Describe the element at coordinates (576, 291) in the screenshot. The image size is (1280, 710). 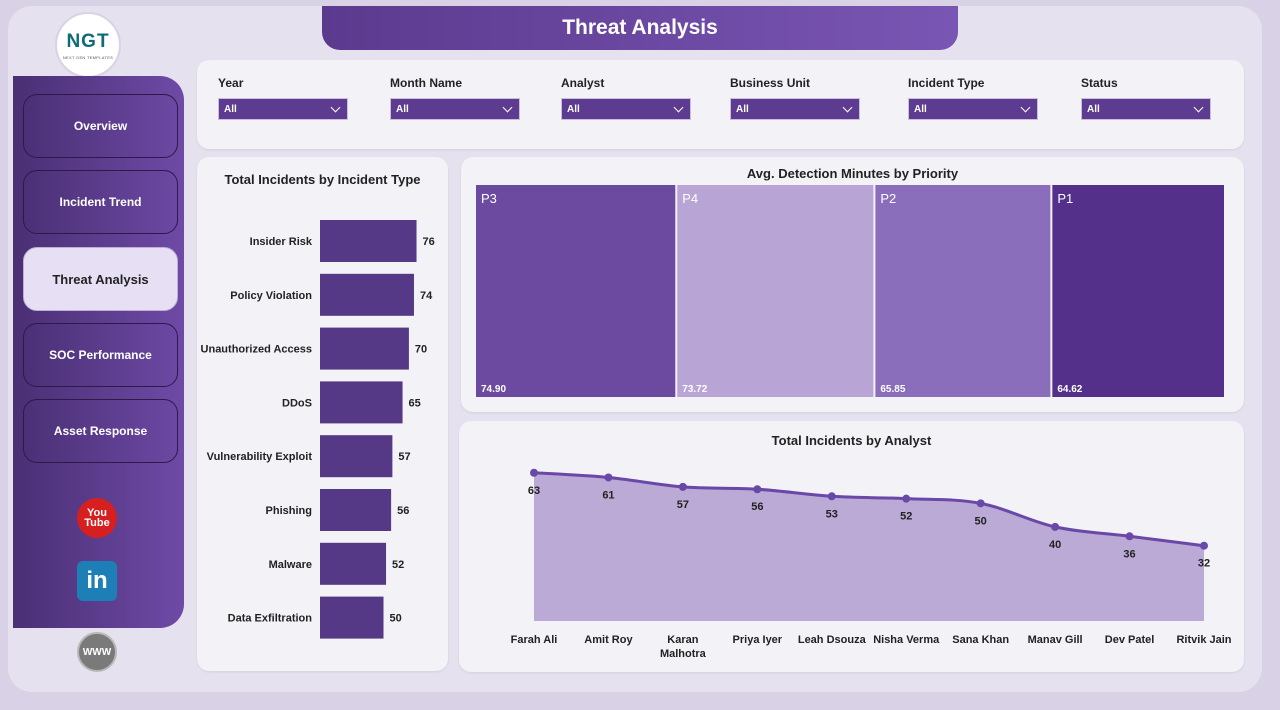
I see `treemap-tile-p3` at that location.